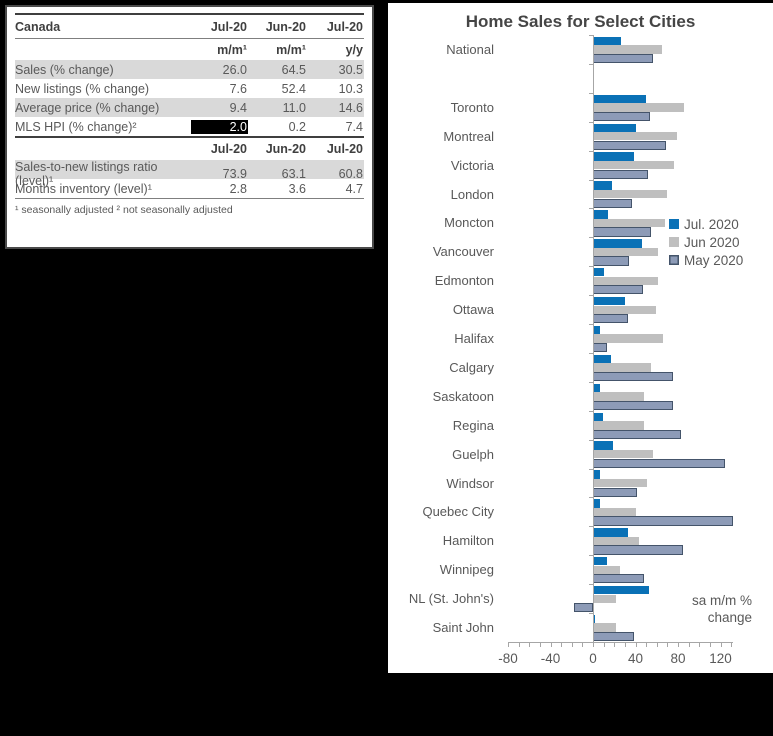 This screenshot has height=736, width=773. I want to click on row-value: 2.0, so click(219, 126).